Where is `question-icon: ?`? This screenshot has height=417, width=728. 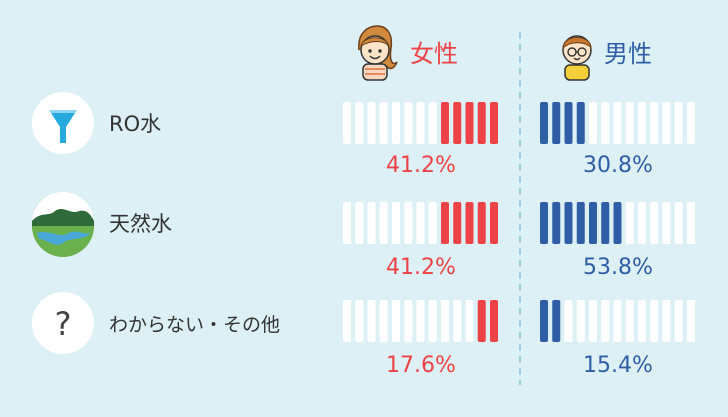
question-icon: ? is located at coordinates (63, 324).